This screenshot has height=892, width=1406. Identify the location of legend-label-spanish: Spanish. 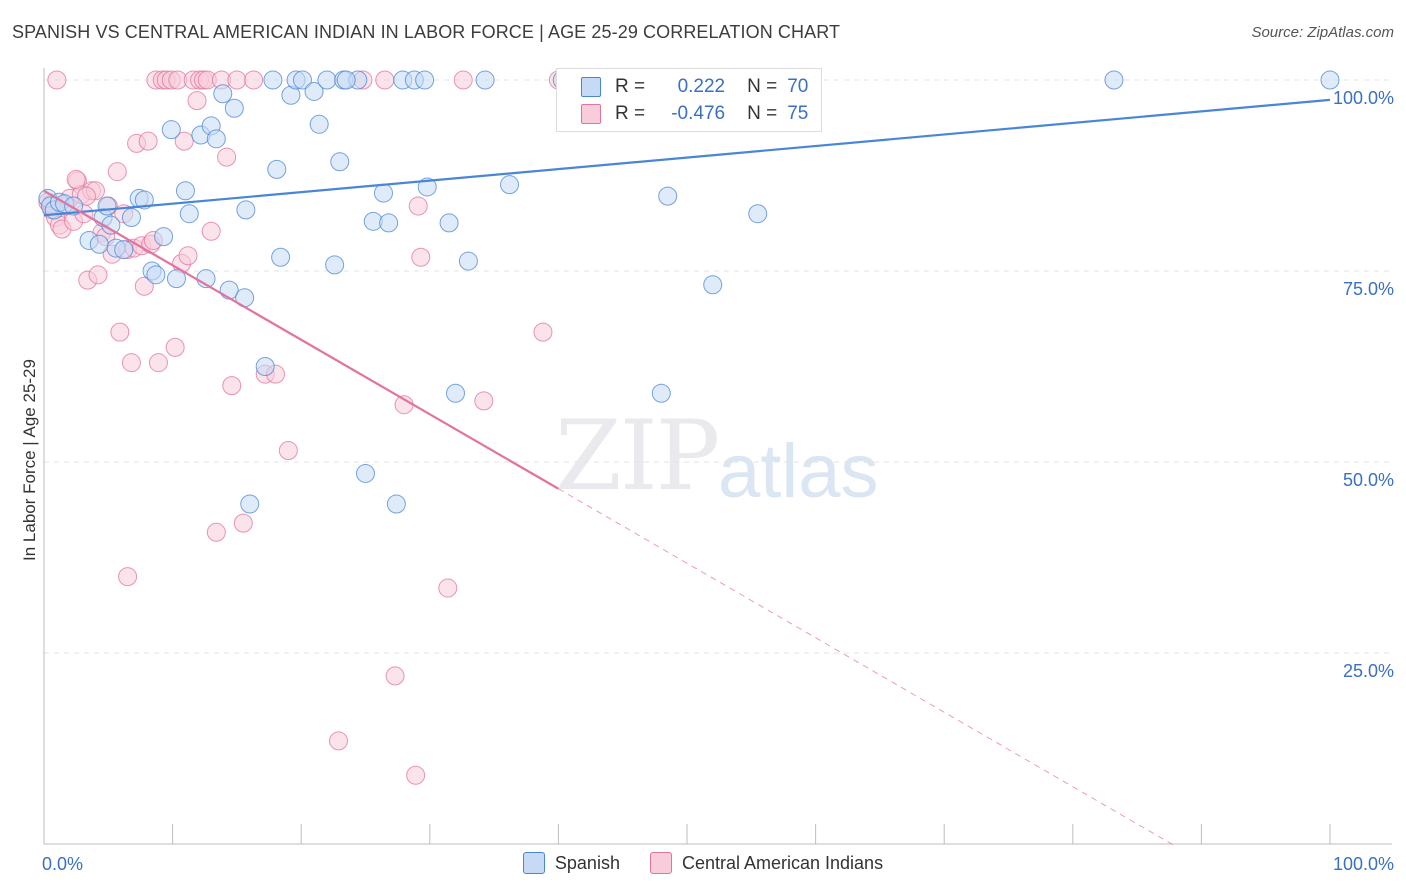
(587, 862).